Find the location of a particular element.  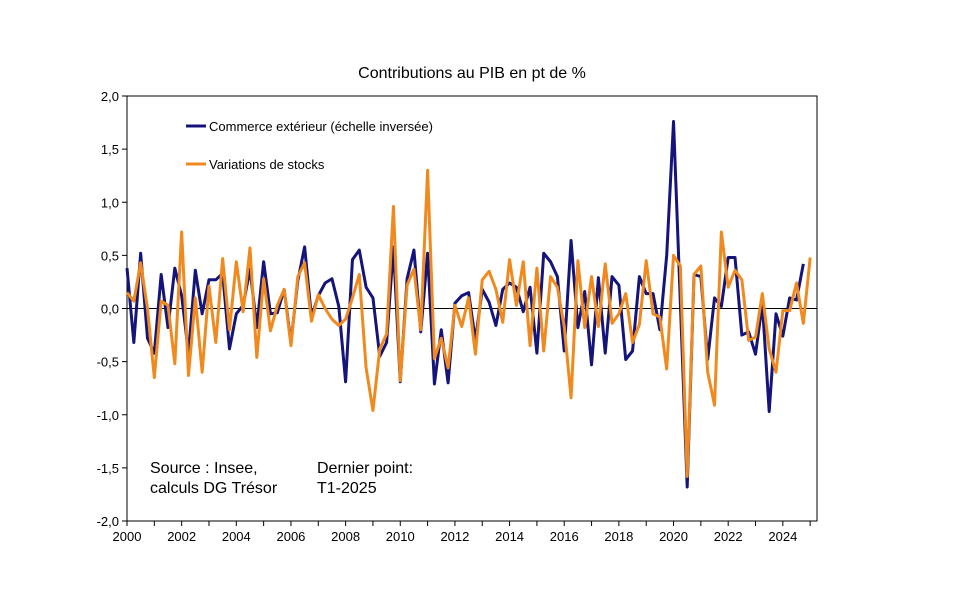

y-tick-label: -0,5 is located at coordinates (108, 362).